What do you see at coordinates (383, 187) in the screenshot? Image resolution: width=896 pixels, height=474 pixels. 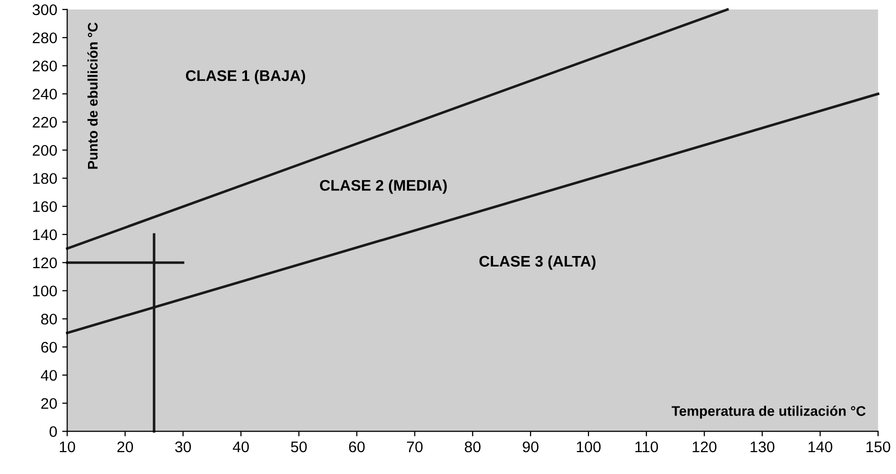 I see `annotation: CLASE 2 (MEDIA)` at bounding box center [383, 187].